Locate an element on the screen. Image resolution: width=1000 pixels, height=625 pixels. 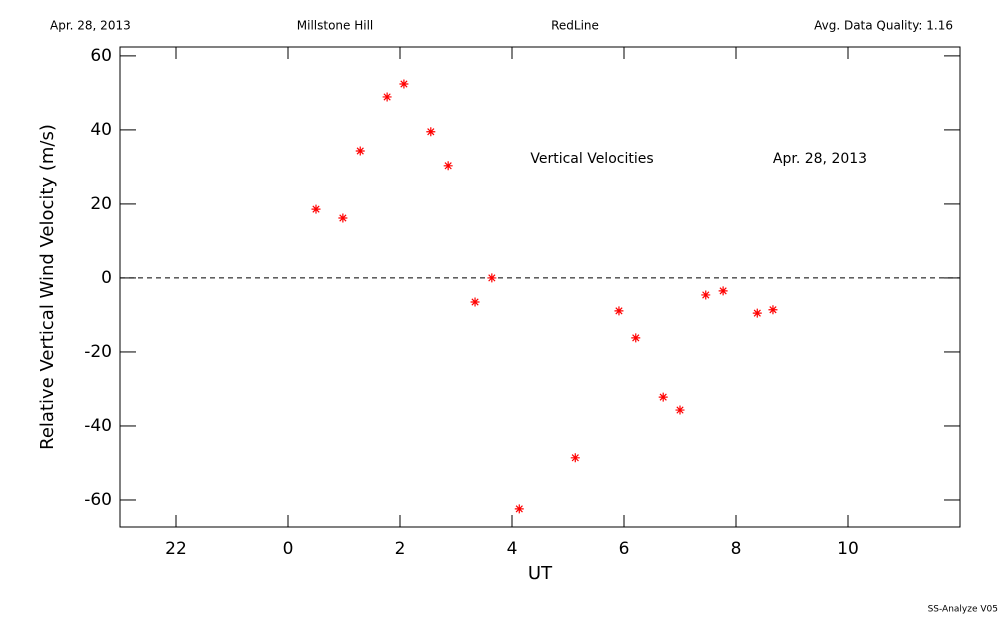
y-tick-label: 20 is located at coordinates (101, 204).